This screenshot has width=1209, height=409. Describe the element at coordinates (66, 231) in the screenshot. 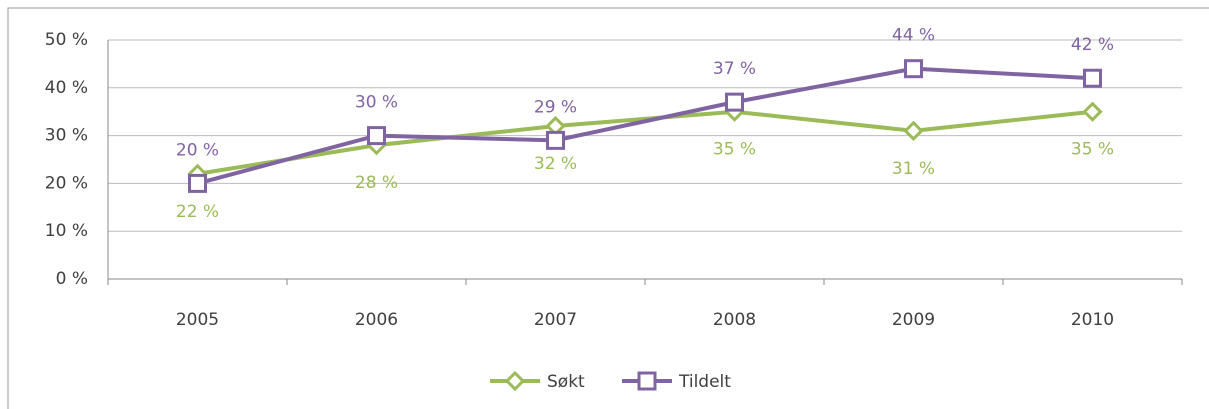

I see `y-tick-label: 10 %` at that location.